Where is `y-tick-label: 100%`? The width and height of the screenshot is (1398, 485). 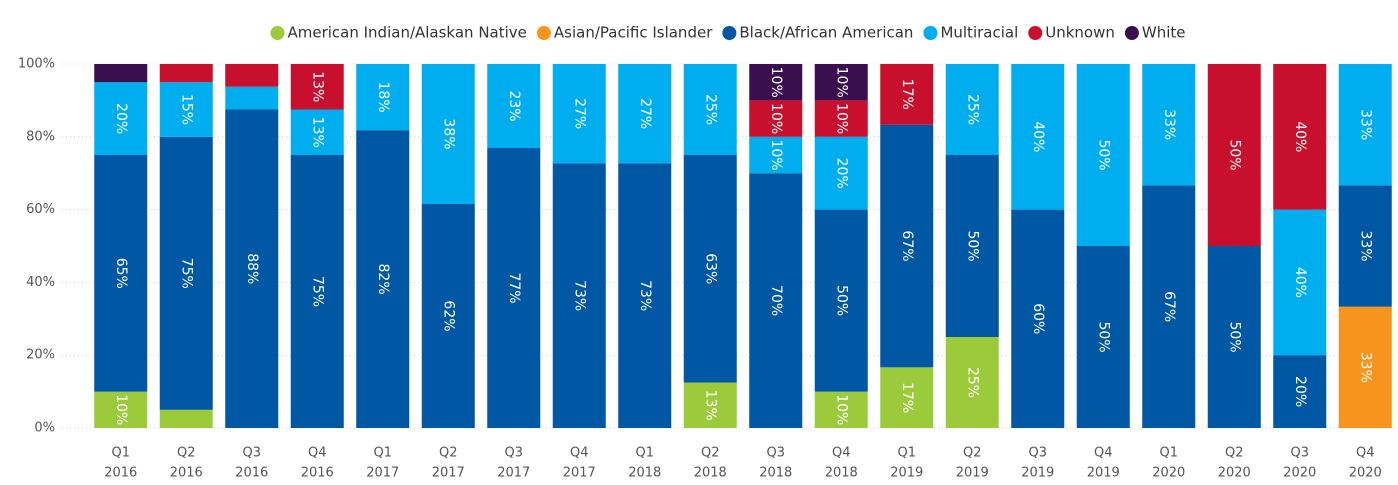 y-tick-label: 100% is located at coordinates (36, 64).